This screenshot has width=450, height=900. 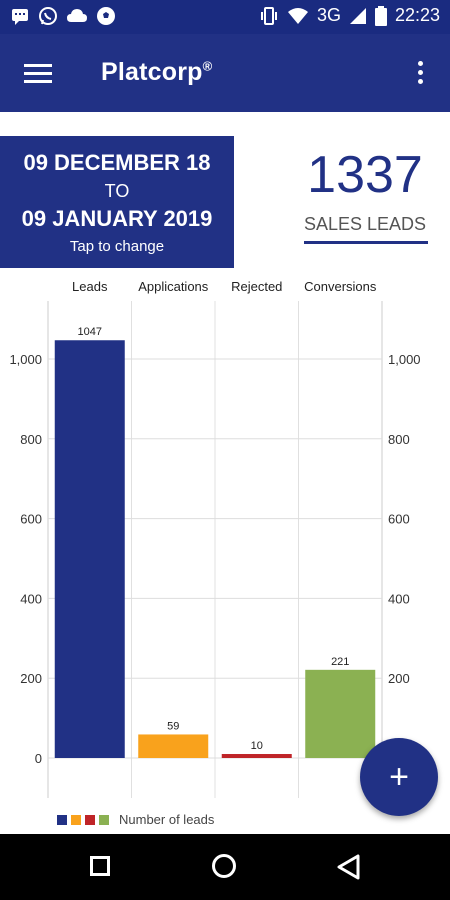 I want to click on legend-swatch-applications, so click(x=76, y=819).